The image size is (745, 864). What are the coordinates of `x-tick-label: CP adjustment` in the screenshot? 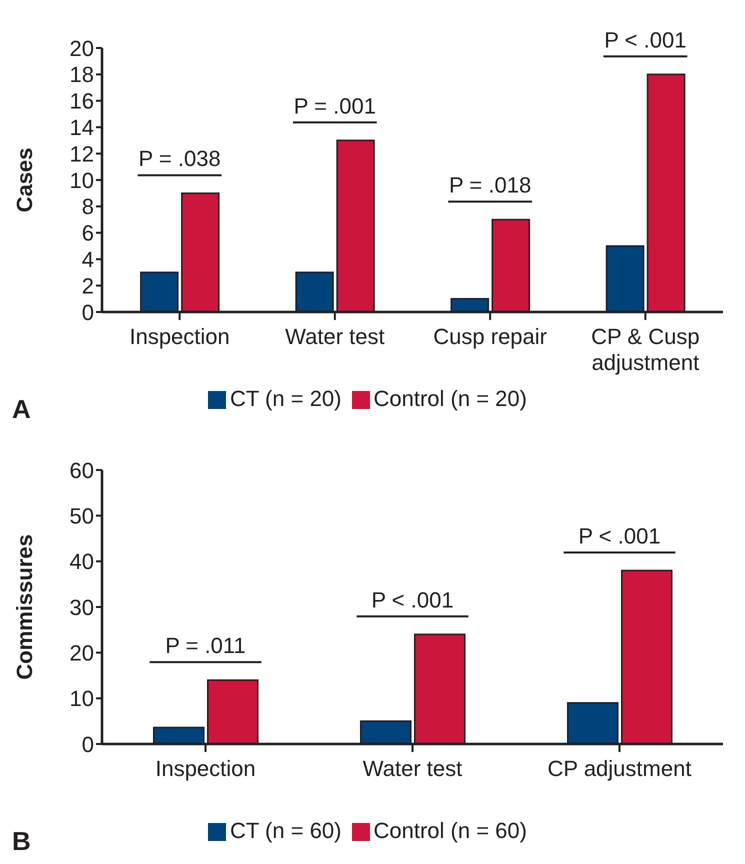 It's located at (620, 768).